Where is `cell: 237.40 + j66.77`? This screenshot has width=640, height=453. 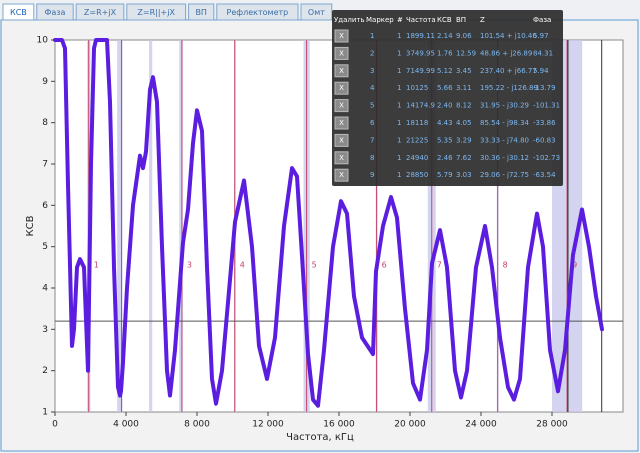
cell: 237.40 + j66.77 is located at coordinates (508, 71).